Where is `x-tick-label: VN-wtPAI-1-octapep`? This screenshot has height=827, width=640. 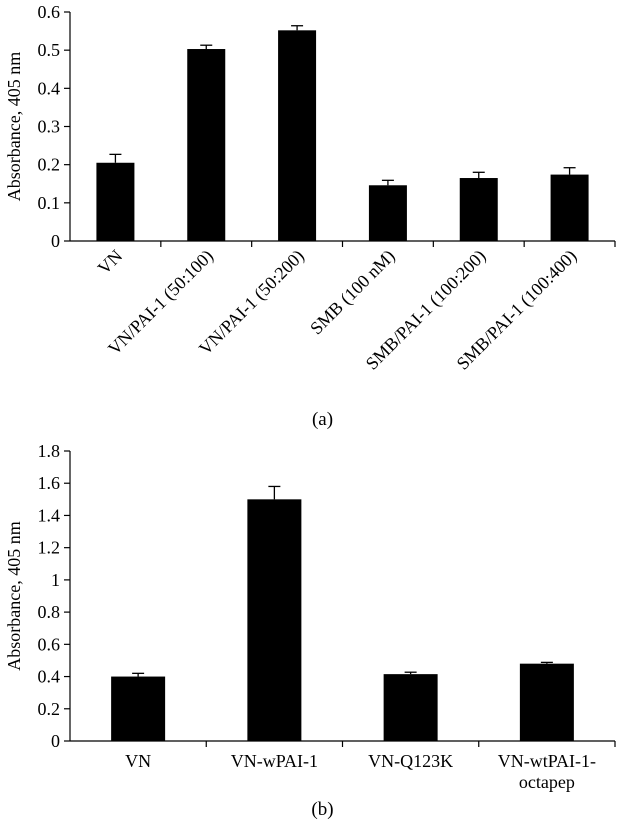 x-tick-label: VN-wtPAI-1-octapep is located at coordinates (547, 771).